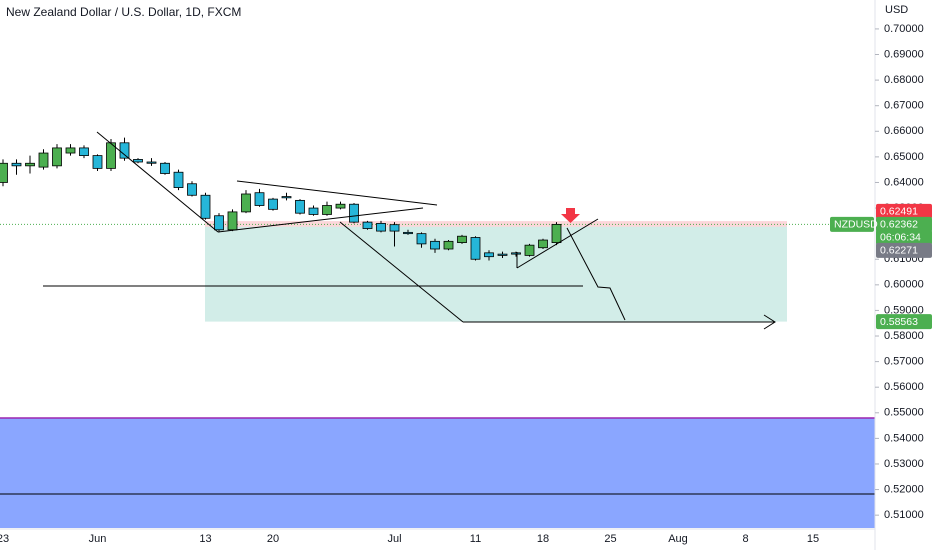 This screenshot has height=550, width=932. What do you see at coordinates (904, 438) in the screenshot?
I see `y-tick-label: 0.54000` at bounding box center [904, 438].